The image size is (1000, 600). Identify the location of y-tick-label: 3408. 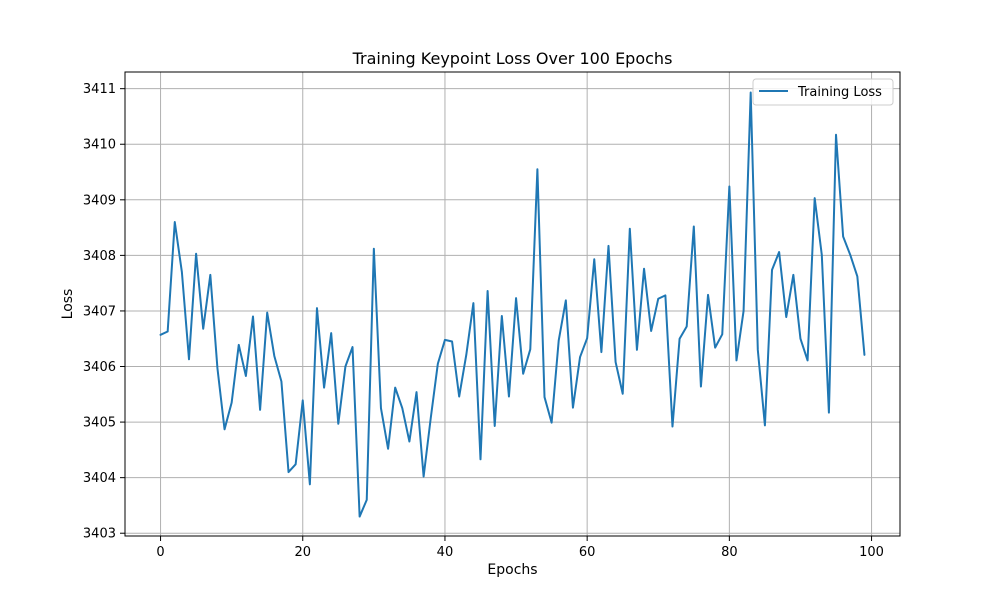
(99, 256).